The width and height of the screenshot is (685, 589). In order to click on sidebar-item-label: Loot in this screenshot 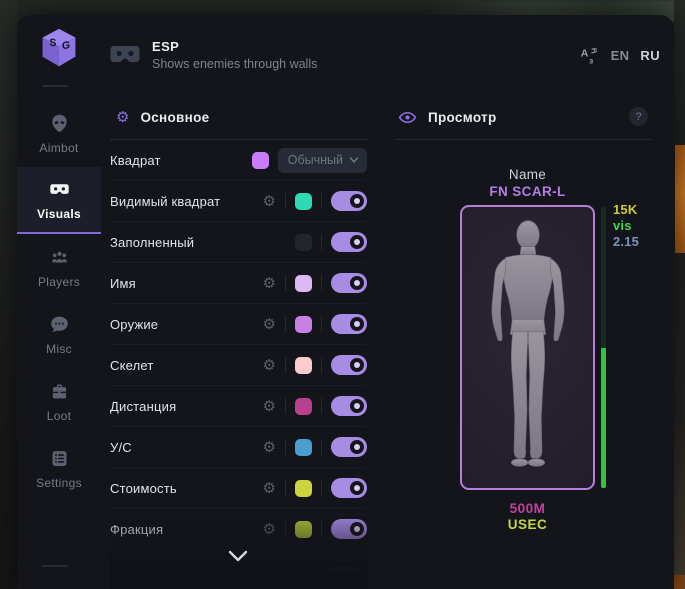, I will do `click(59, 415)`.